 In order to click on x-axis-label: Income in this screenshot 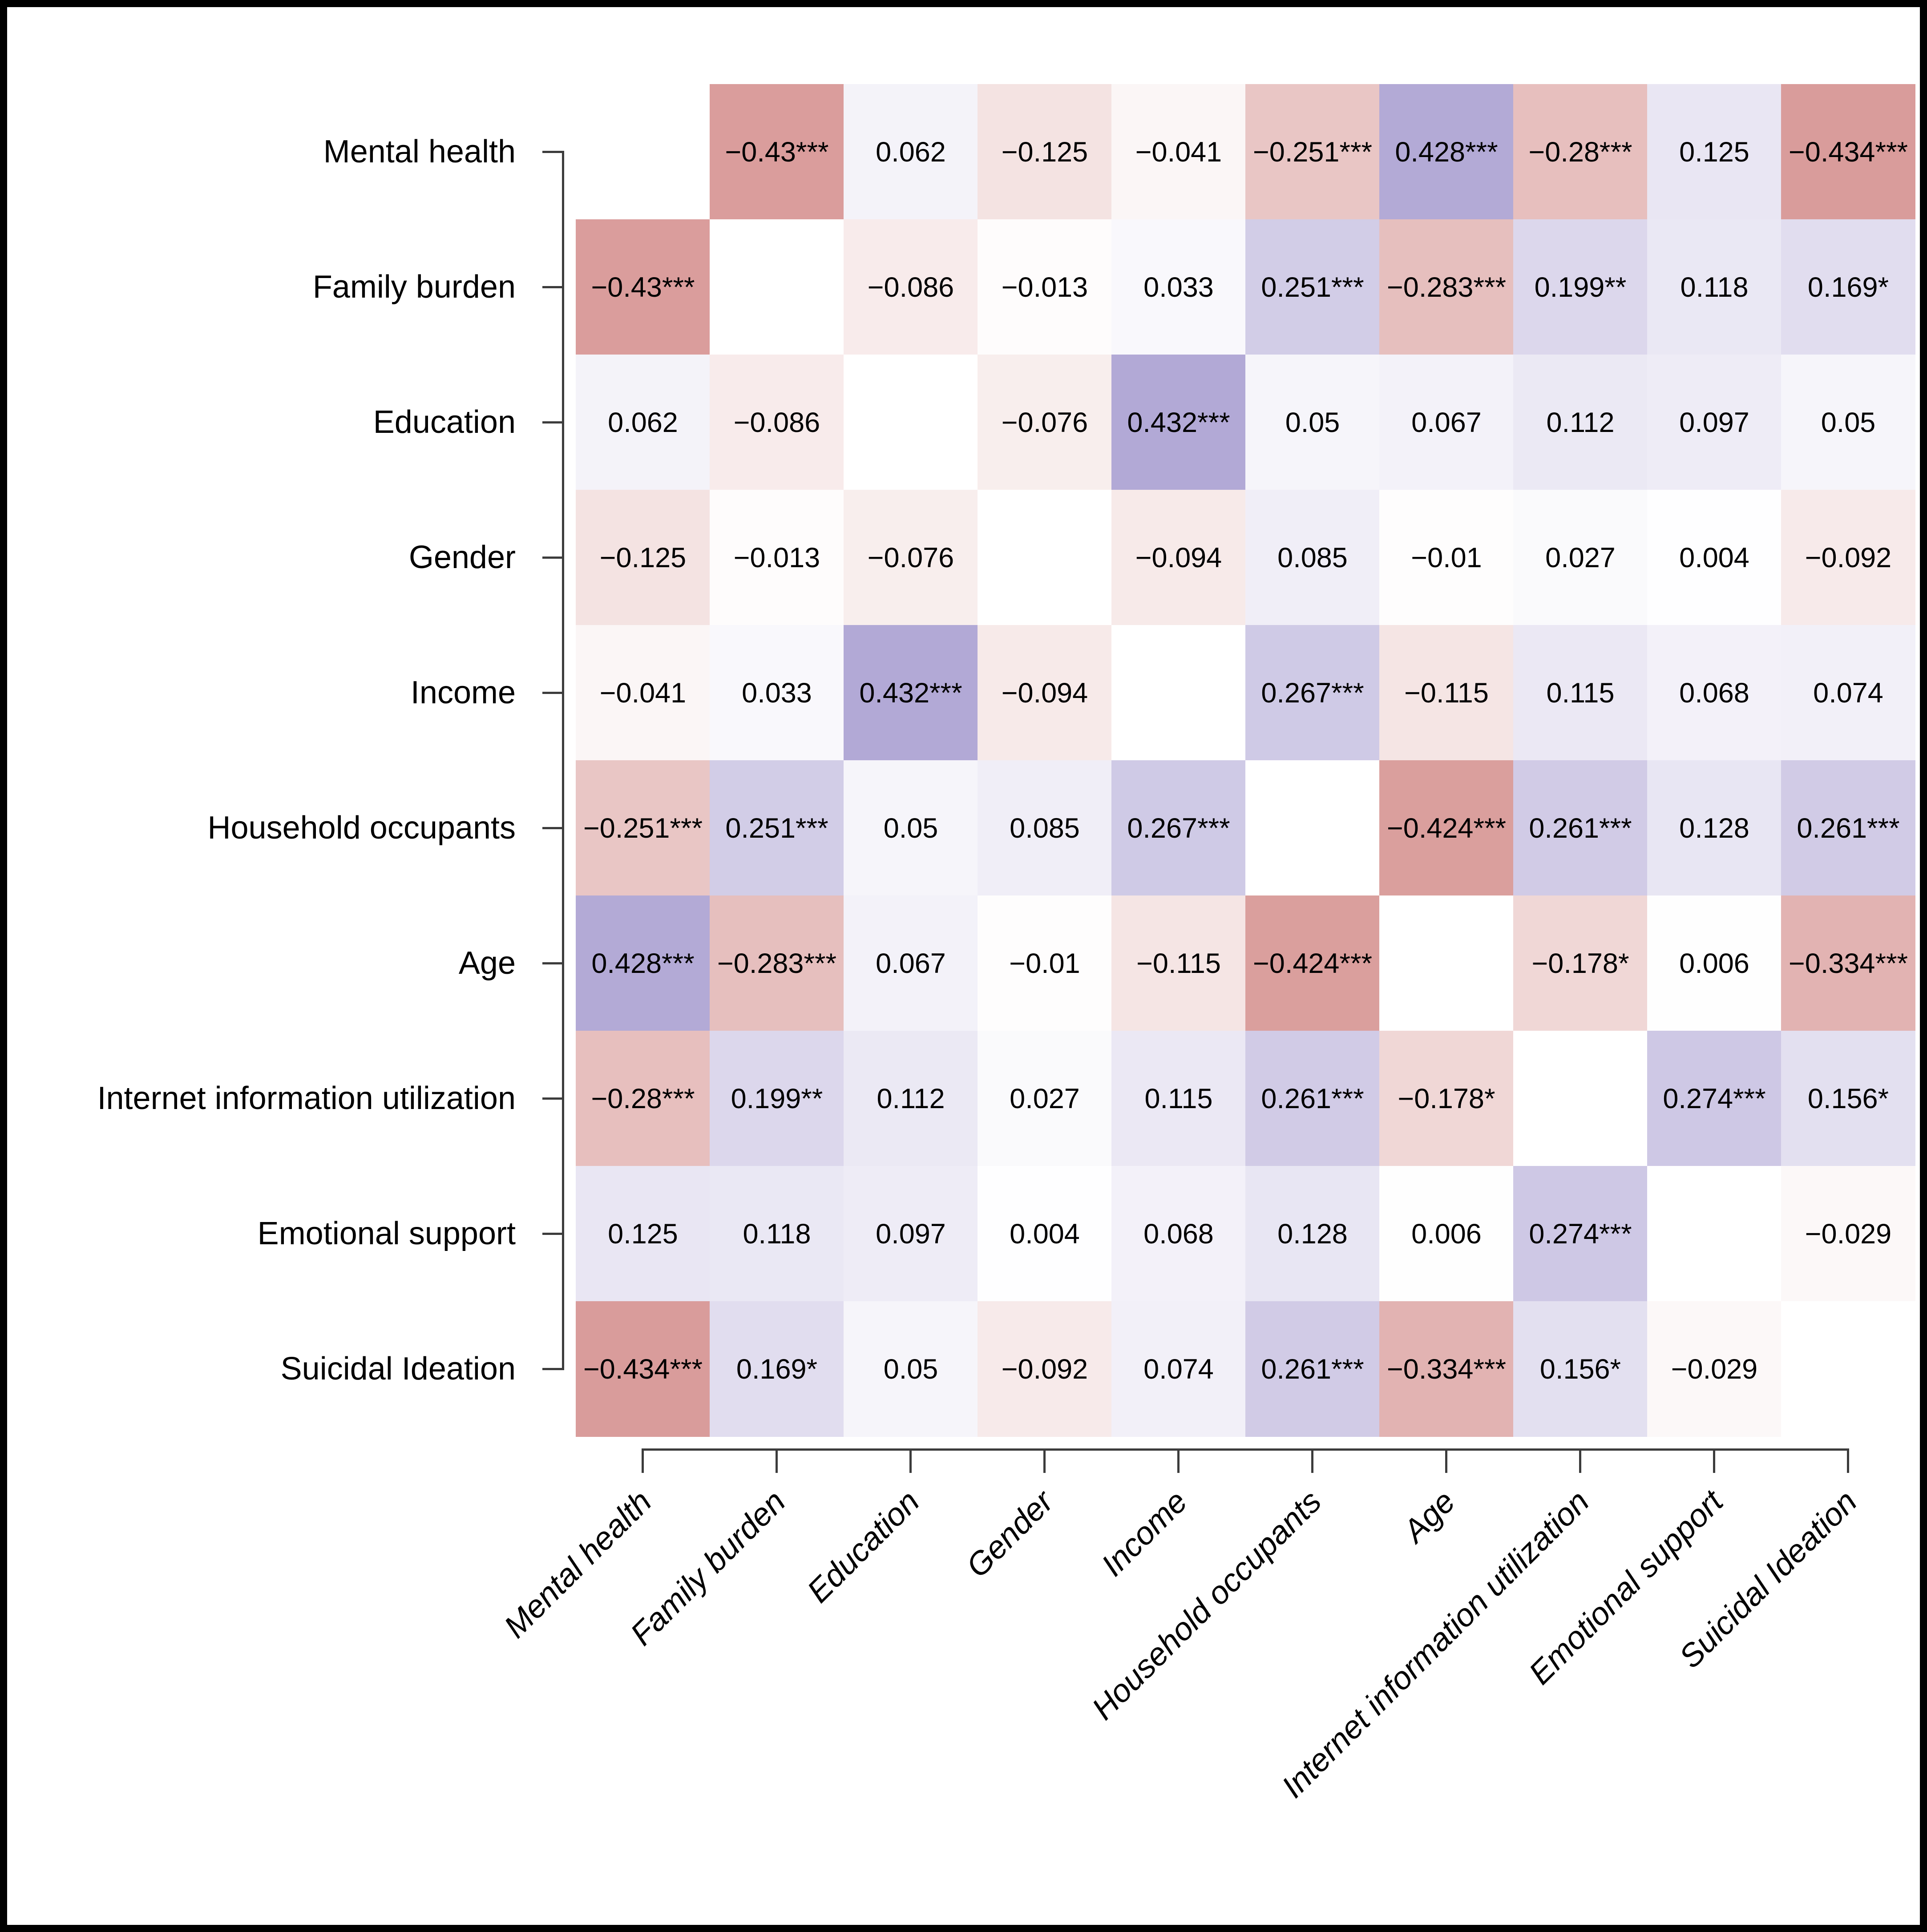, I will do `click(1145, 1533)`.